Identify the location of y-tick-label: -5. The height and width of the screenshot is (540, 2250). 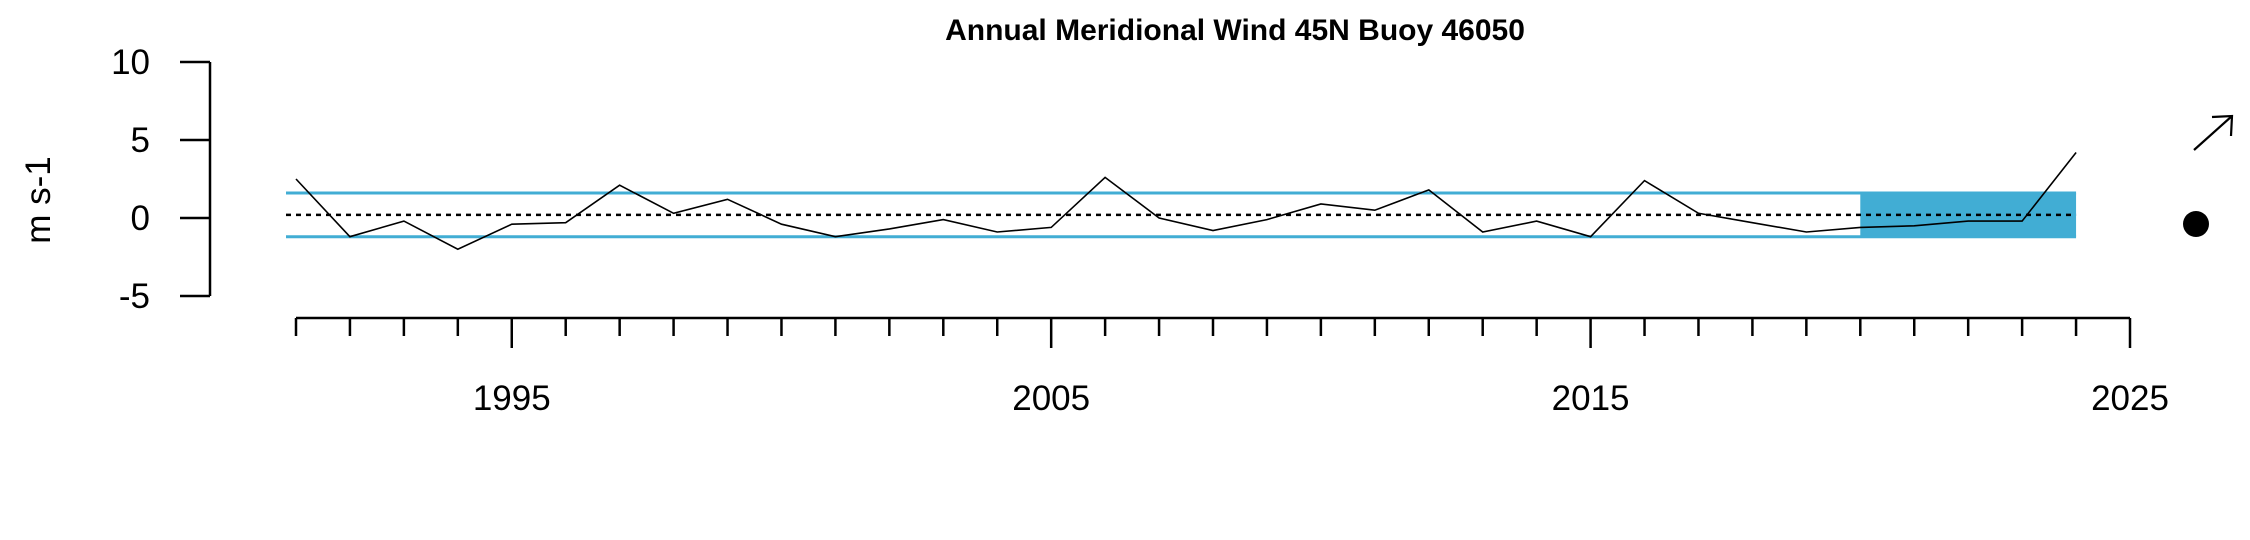
(134, 296).